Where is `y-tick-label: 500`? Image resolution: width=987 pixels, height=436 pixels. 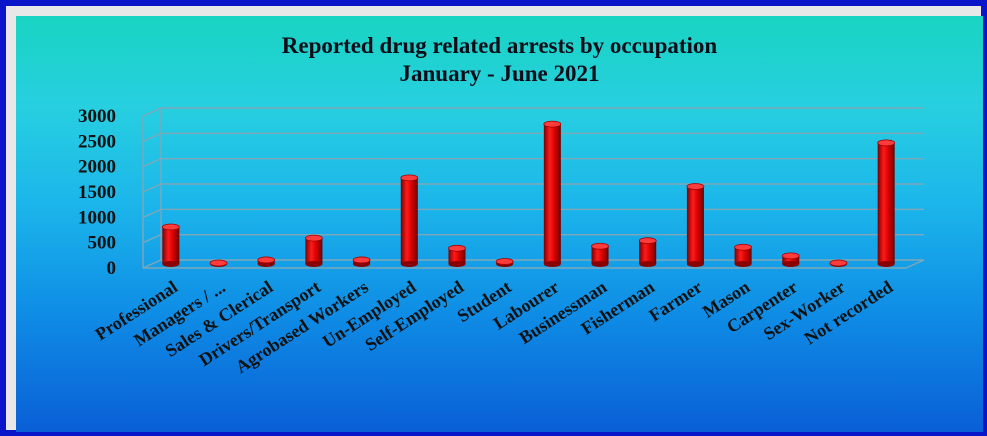
y-tick-label: 500 is located at coordinates (102, 243).